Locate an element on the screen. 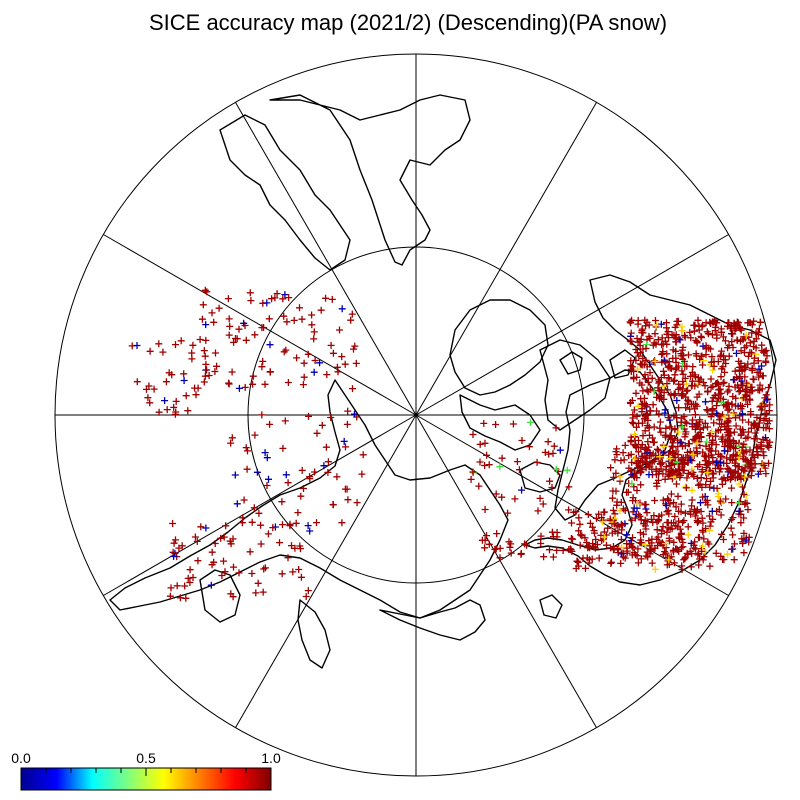 The image size is (800, 800). coastline-hokkaido-islands is located at coordinates (551, 606).